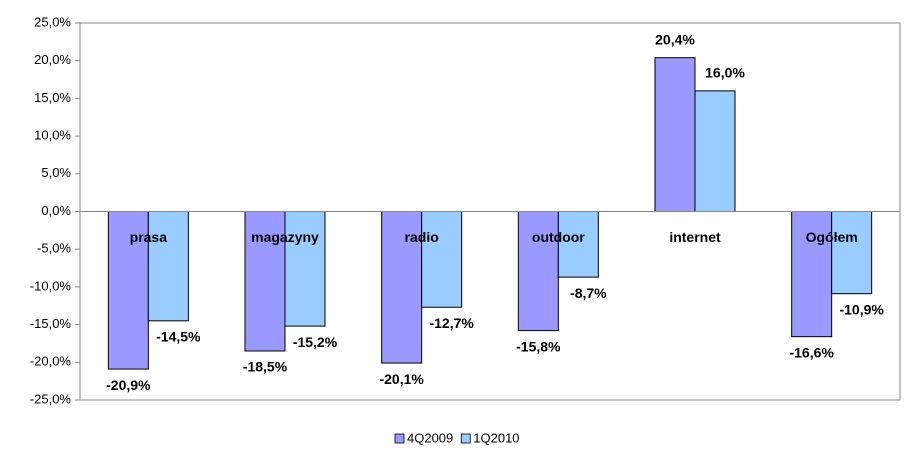 The width and height of the screenshot is (917, 450). What do you see at coordinates (52, 21) in the screenshot?
I see `y-tick-label: 25,0%` at bounding box center [52, 21].